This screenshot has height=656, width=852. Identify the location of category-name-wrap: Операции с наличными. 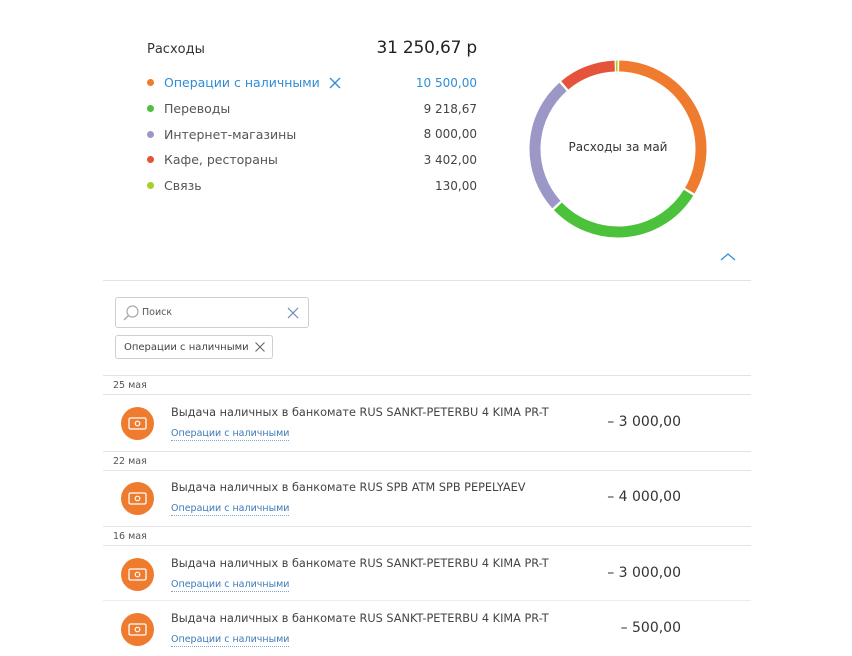
(290, 82).